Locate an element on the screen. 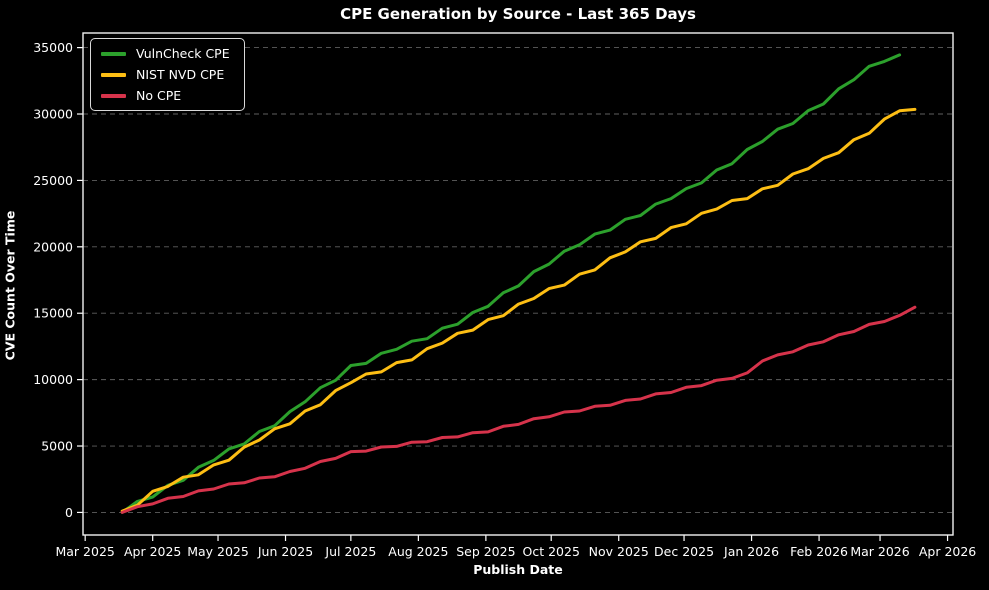 The height and width of the screenshot is (590, 989). x-tick-label: Apr 2025 is located at coordinates (152, 551).